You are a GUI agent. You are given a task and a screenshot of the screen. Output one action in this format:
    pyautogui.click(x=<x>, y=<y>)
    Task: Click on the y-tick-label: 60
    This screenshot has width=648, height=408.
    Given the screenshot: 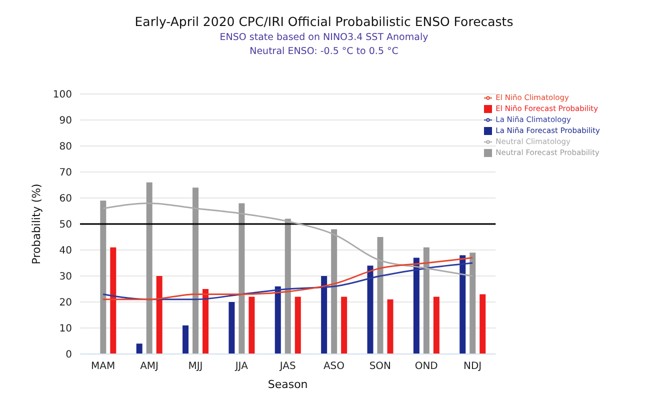 What is the action you would take?
    pyautogui.click(x=65, y=199)
    